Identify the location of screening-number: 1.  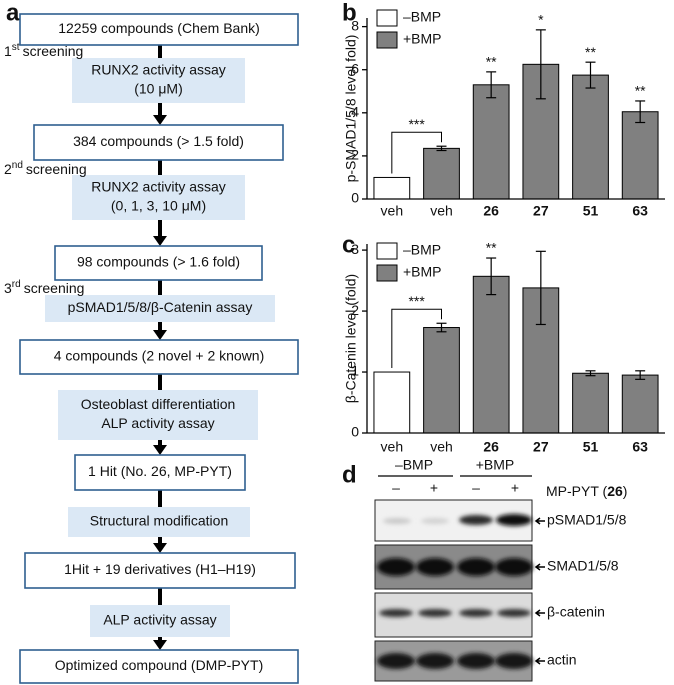
(8, 51).